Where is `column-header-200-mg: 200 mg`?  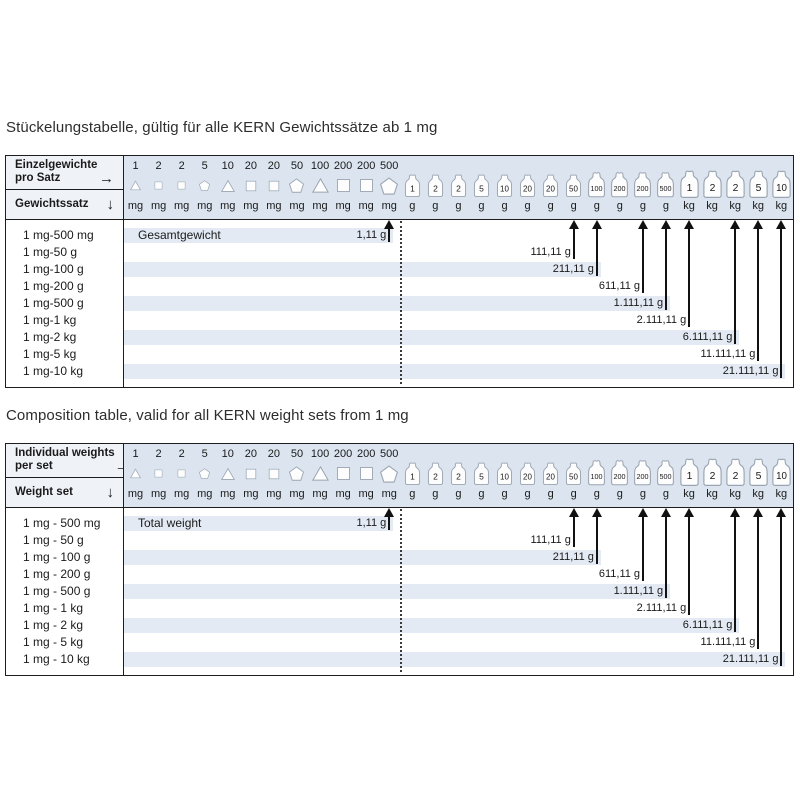
column-header-200-mg: 200 mg is located at coordinates (343, 187).